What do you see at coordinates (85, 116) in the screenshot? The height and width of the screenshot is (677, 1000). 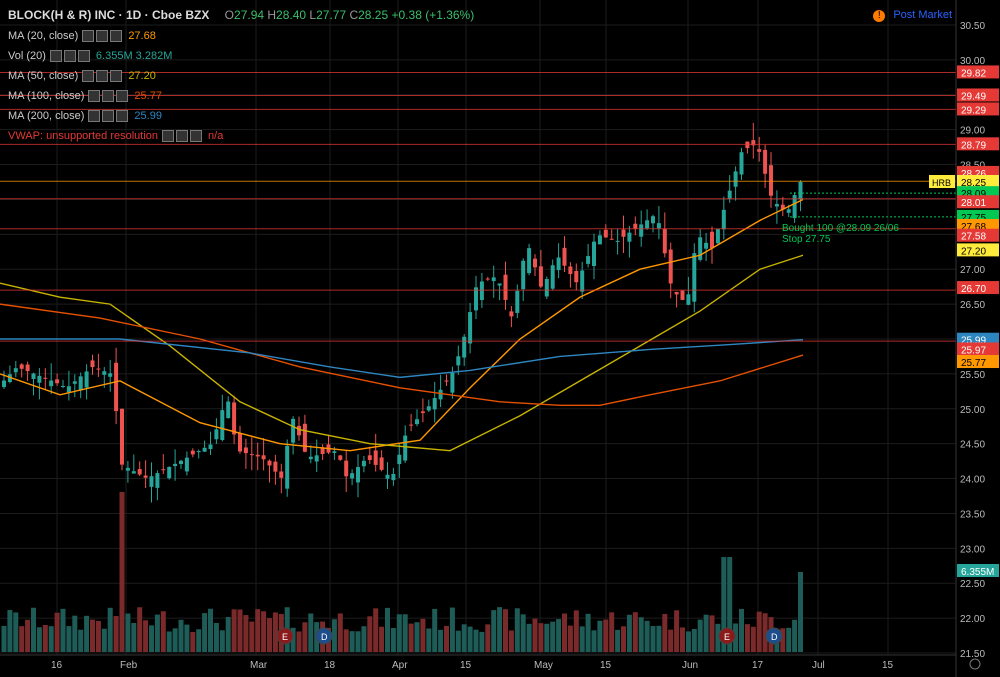 I see `indicator-legend: MA (200, close) 25.99` at bounding box center [85, 116].